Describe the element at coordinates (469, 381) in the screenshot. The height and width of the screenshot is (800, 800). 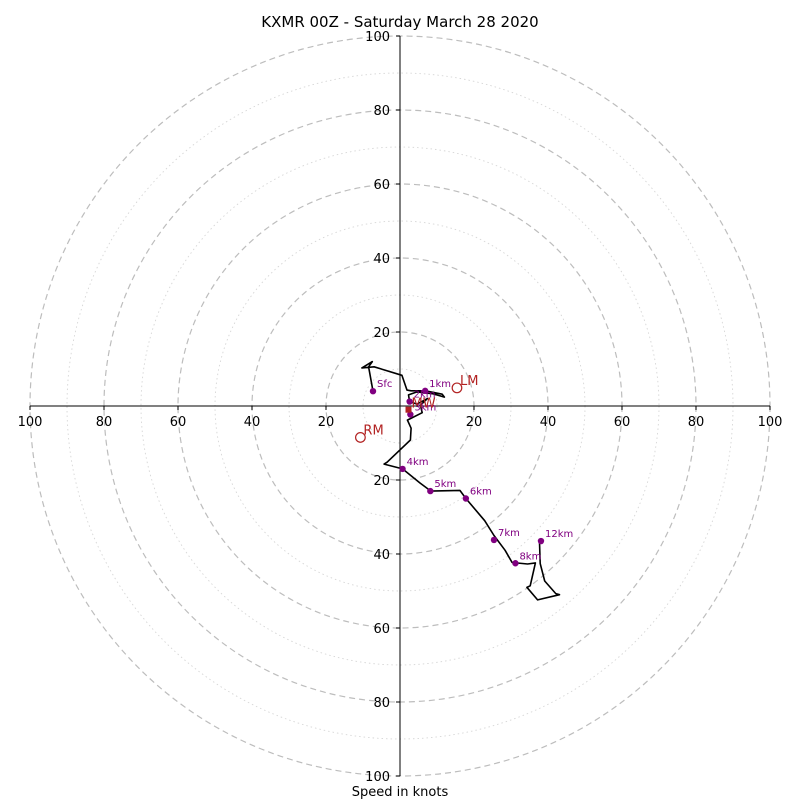
I see `storm-marker-label: LM` at that location.